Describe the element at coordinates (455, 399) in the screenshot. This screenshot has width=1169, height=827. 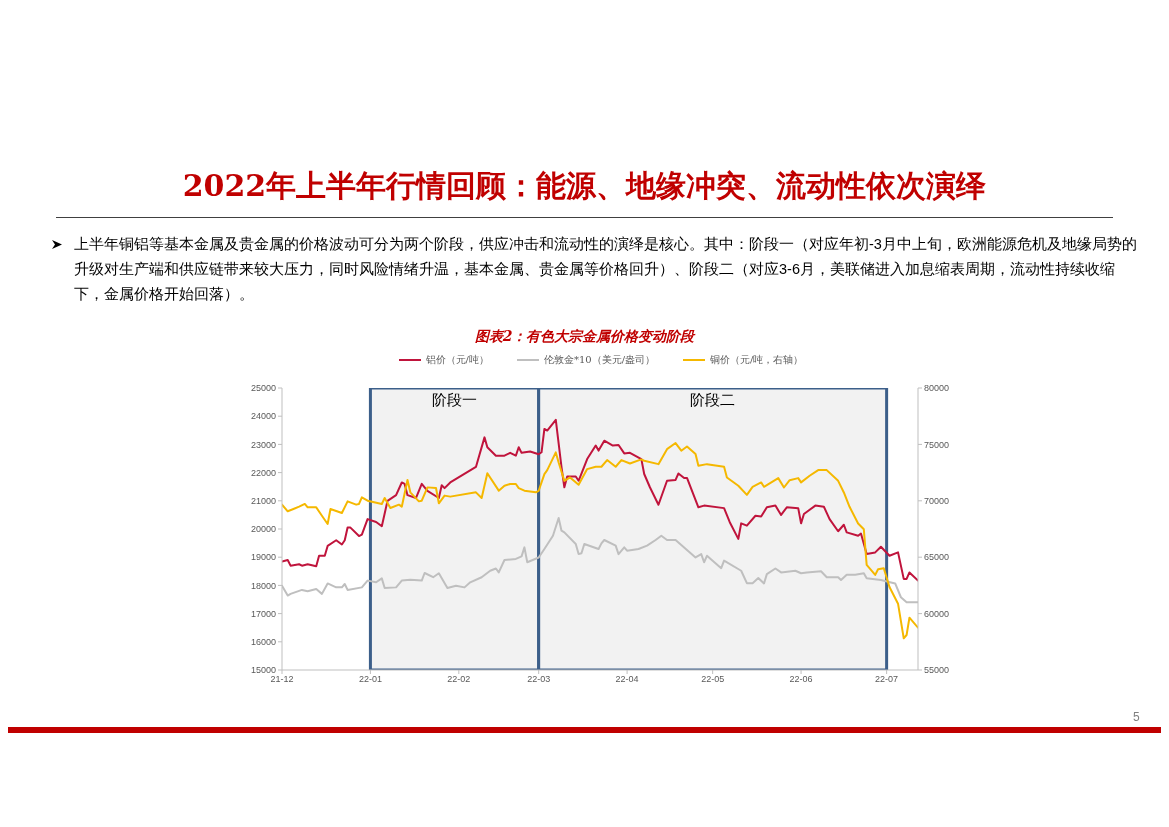
I see `band-label: 阶段一` at that location.